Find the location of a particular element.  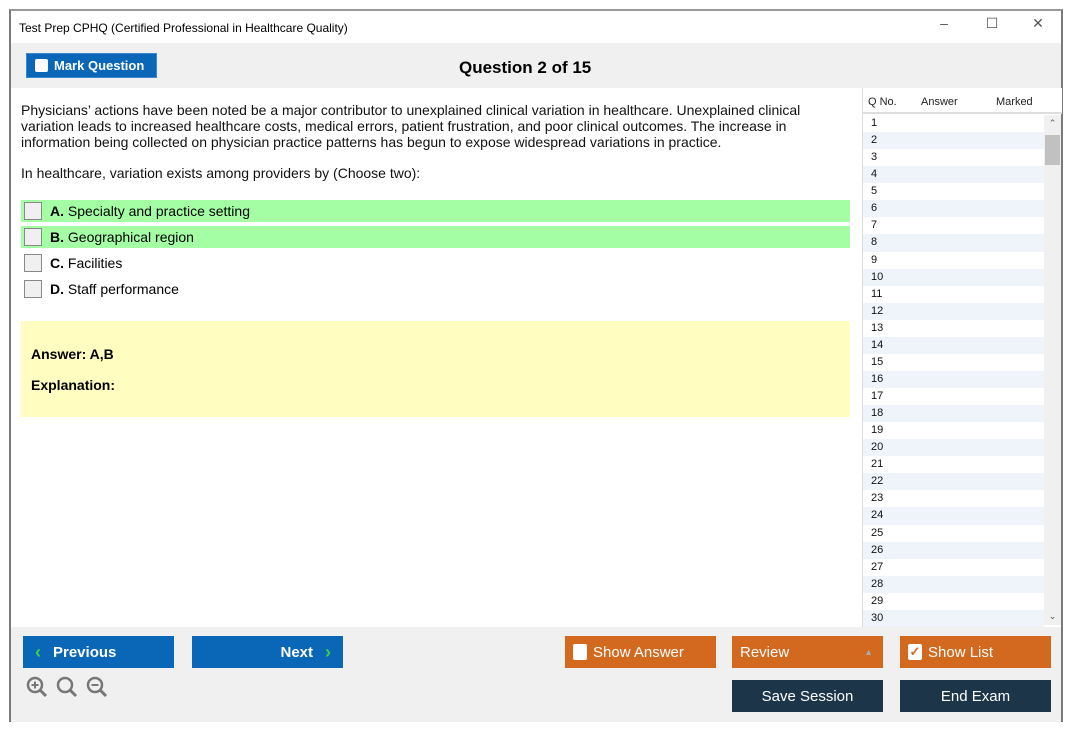

list-scrollbar: ⌃ ⌄ is located at coordinates (1052, 370).